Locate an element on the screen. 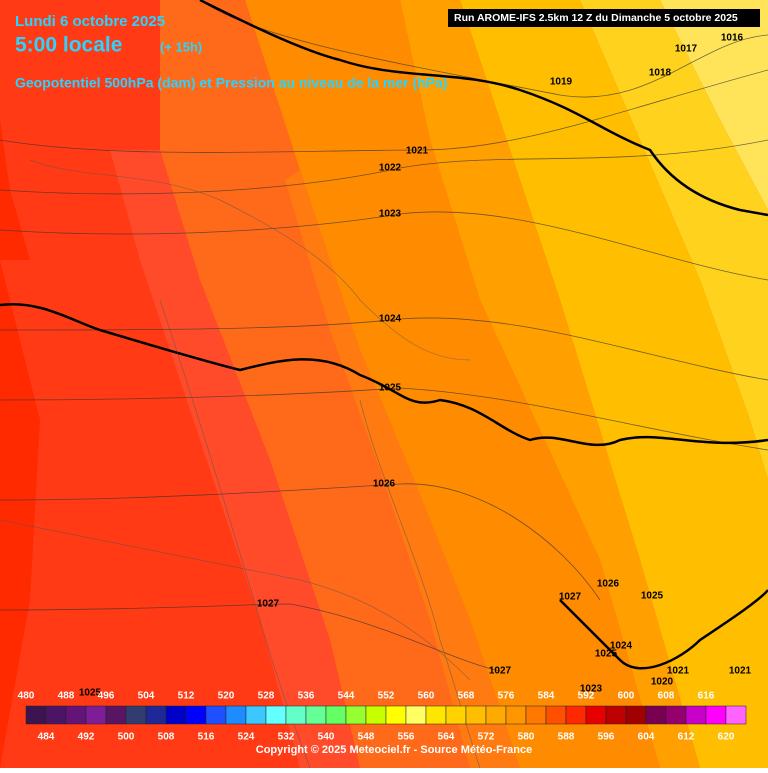  legend-label: 600 is located at coordinates (626, 696).